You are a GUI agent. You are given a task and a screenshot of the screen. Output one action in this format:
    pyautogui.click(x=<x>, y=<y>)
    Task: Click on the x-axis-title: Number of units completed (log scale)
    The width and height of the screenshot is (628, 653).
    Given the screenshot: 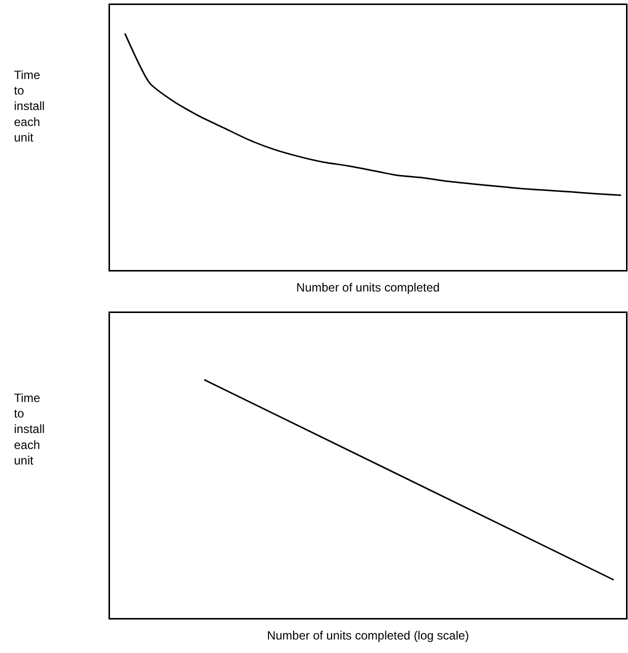 What is the action you would take?
    pyautogui.click(x=368, y=635)
    